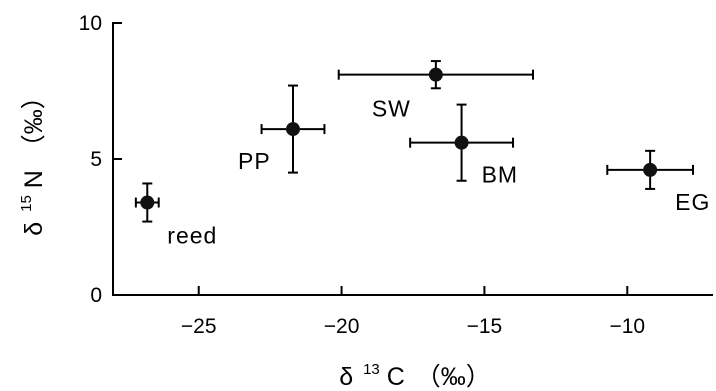 Image resolution: width=716 pixels, height=391 pixels. What do you see at coordinates (391, 109) in the screenshot?
I see `point-label: SW` at bounding box center [391, 109].